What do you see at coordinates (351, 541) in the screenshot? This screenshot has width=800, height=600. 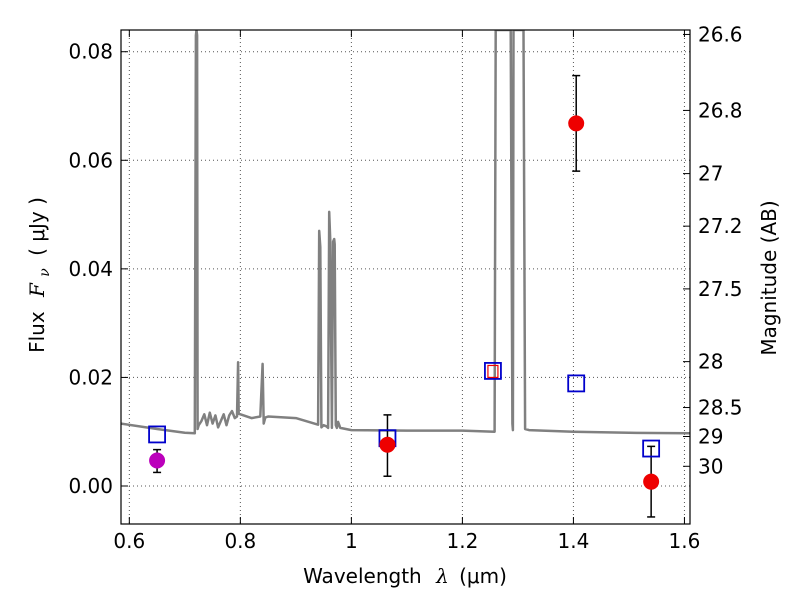 I see `x-tick-label: 1` at bounding box center [351, 541].